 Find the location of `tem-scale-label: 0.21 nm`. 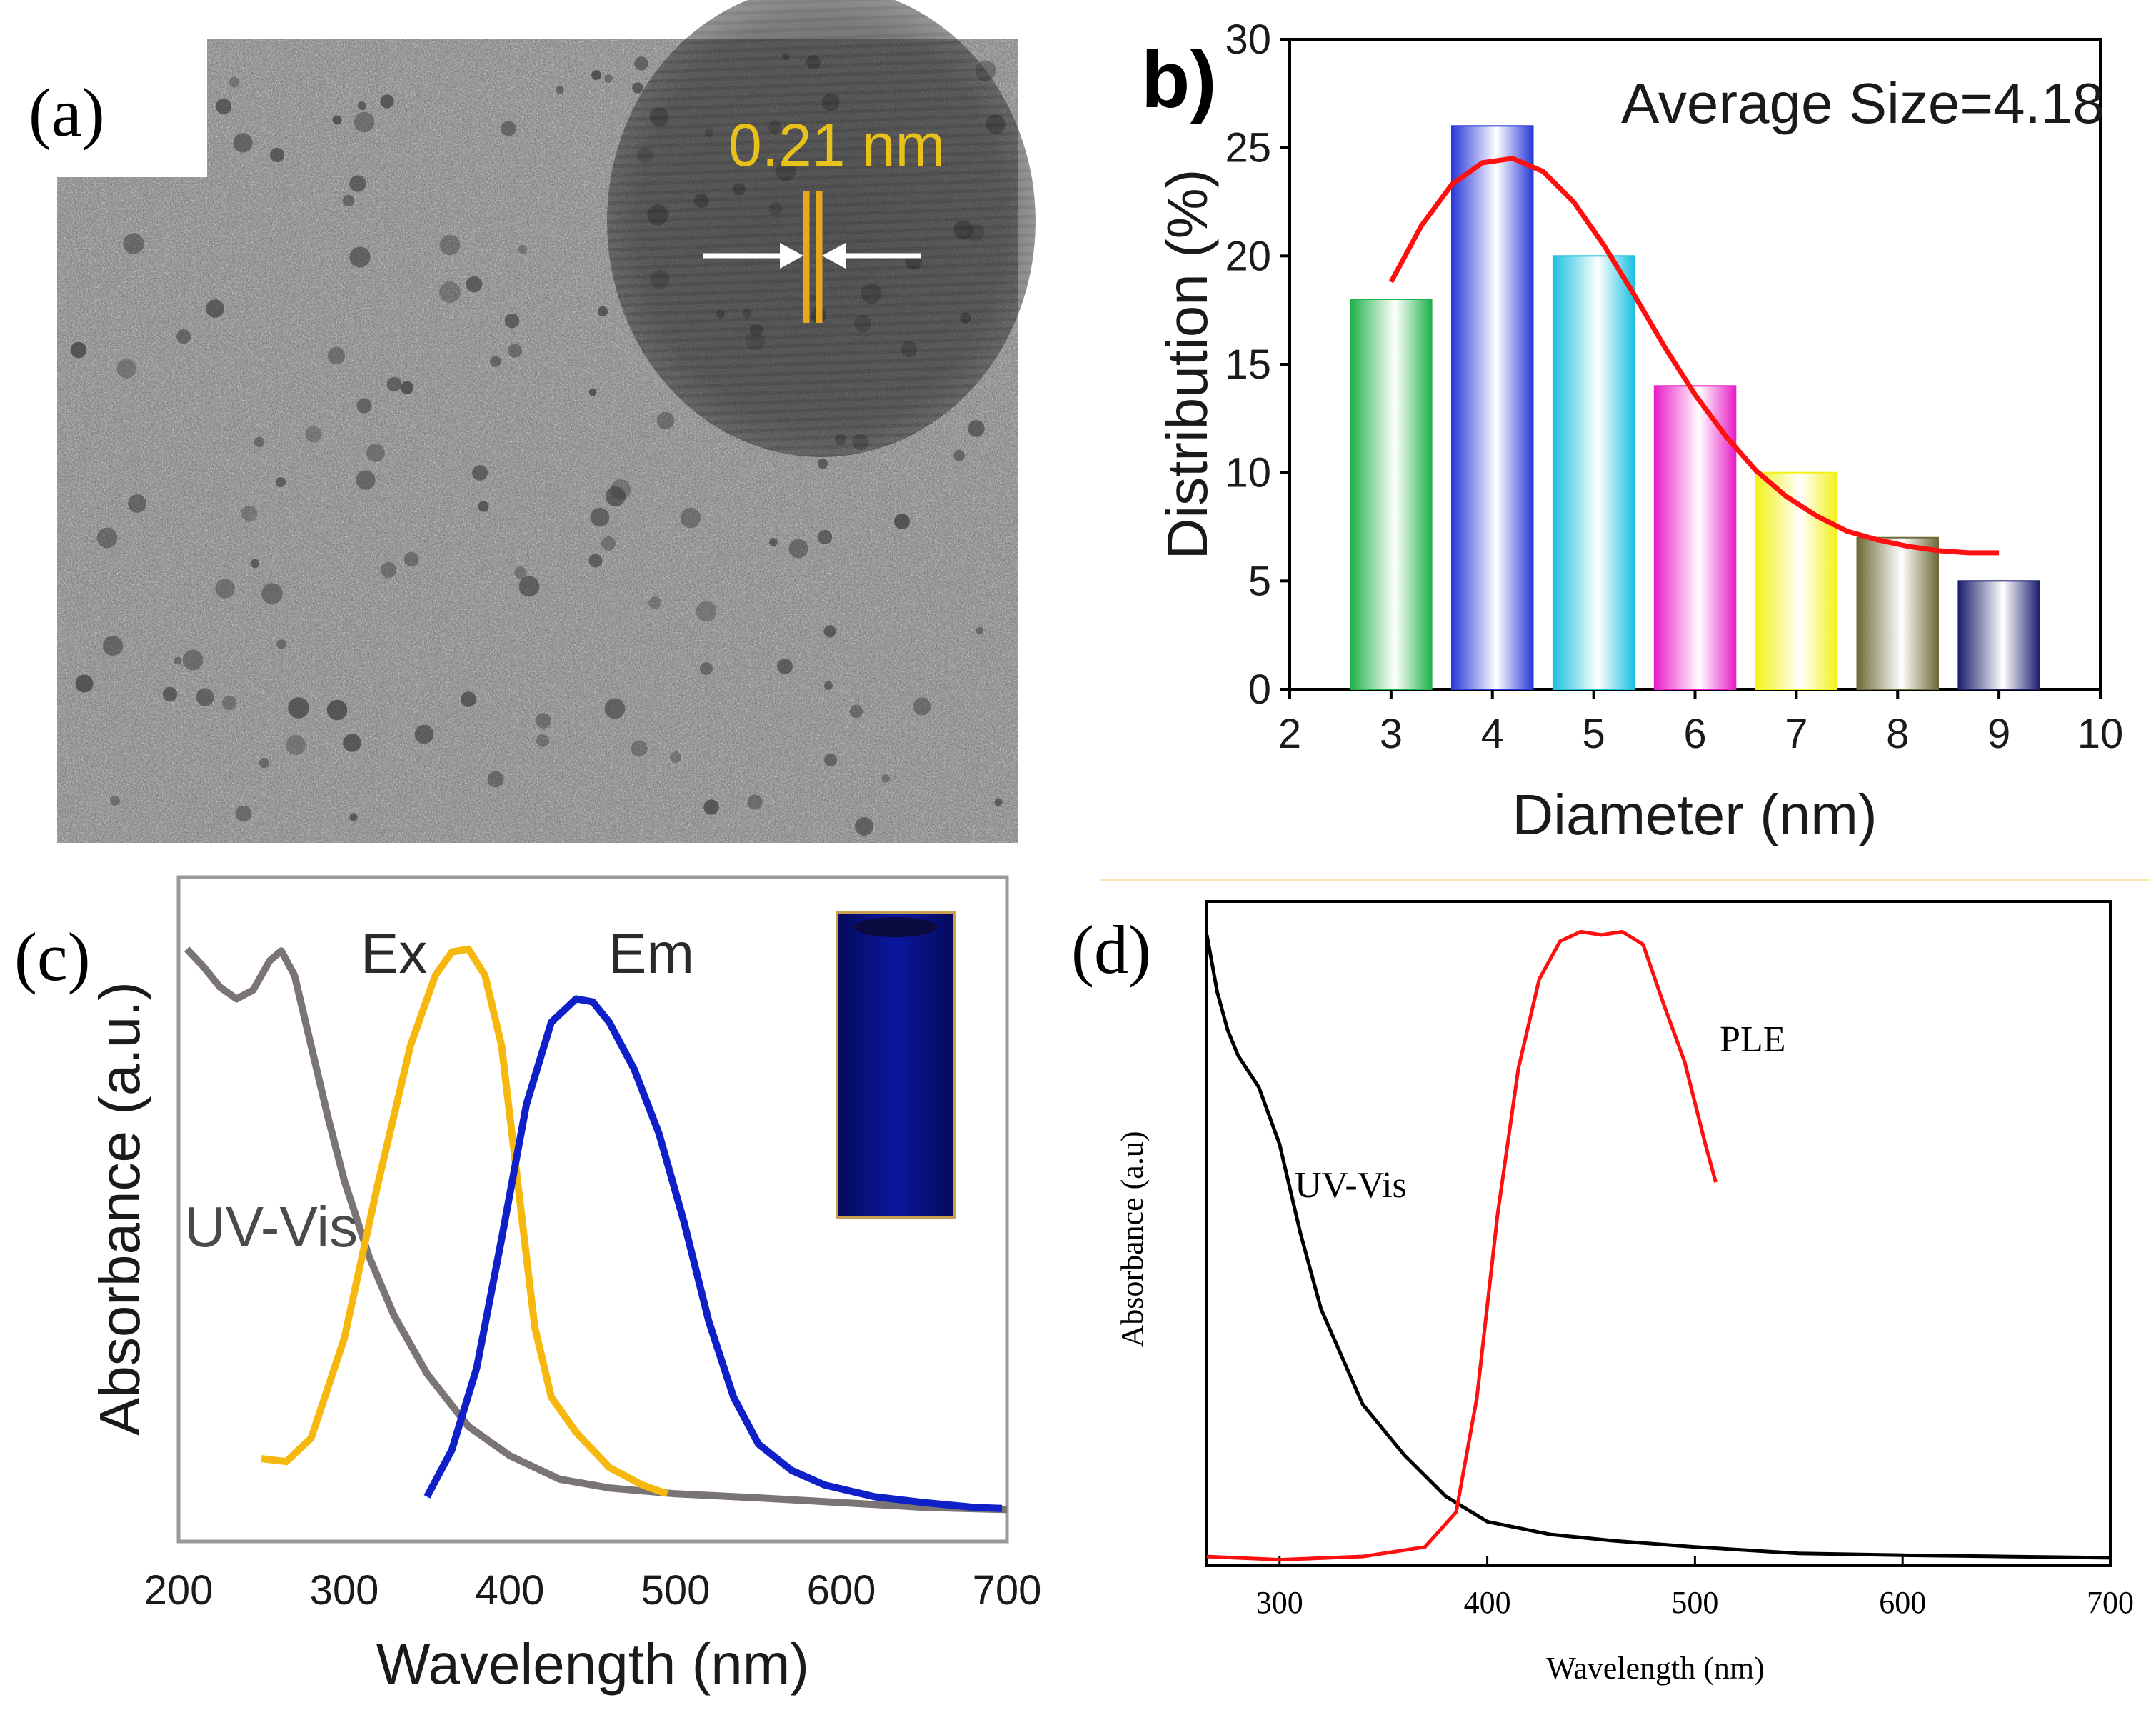

tem-scale-label: 0.21 nm is located at coordinates (837, 145).